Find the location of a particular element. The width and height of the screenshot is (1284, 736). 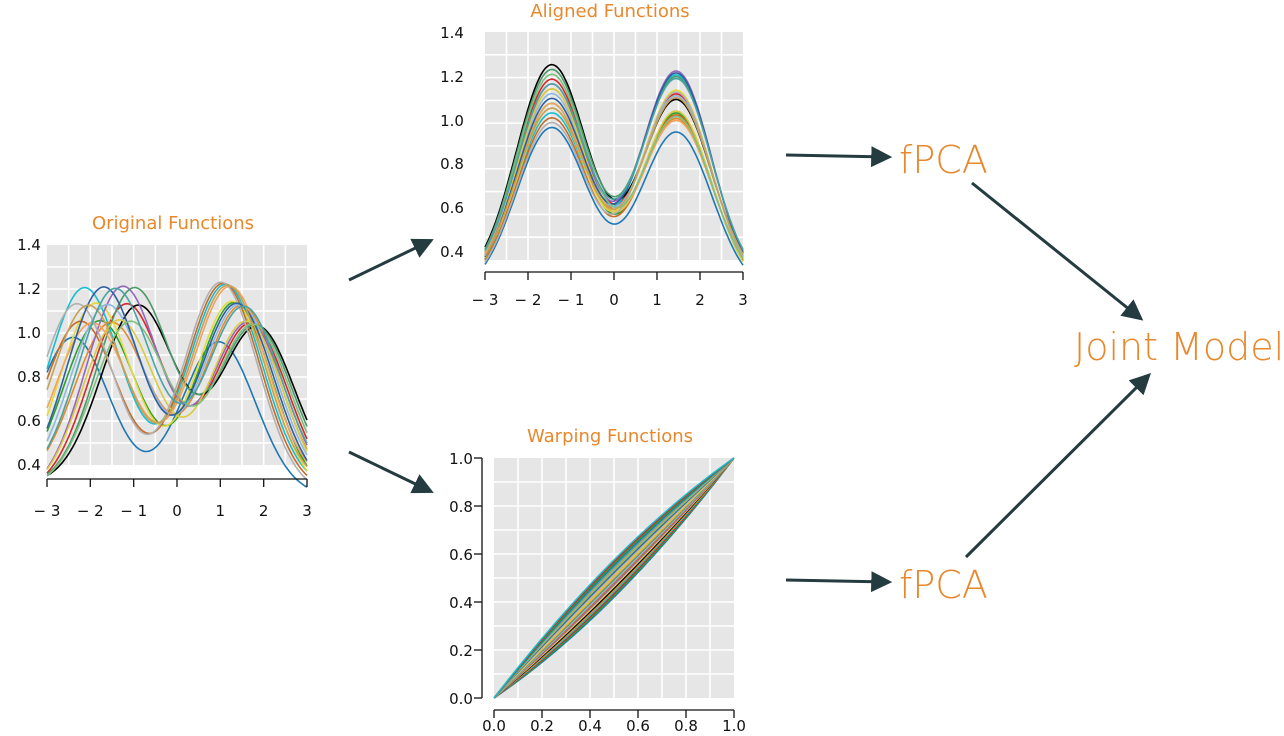

warping-curve is located at coordinates (614, 578).